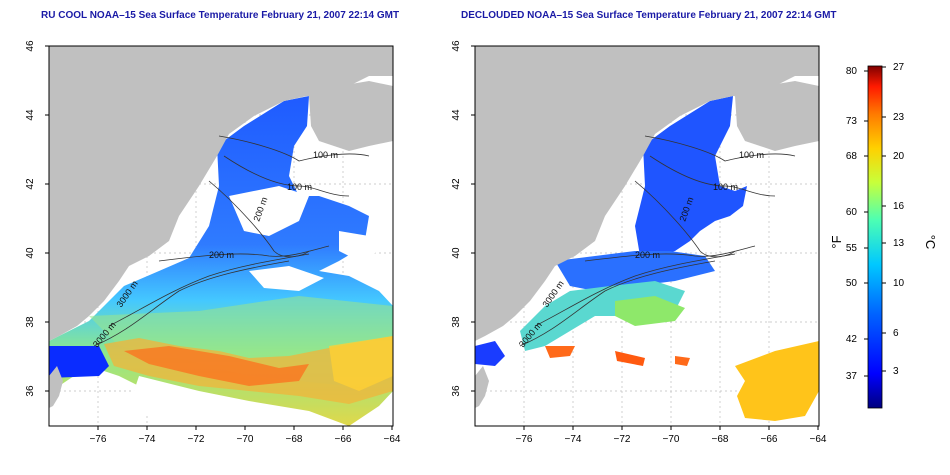 This screenshot has width=950, height=475. What do you see at coordinates (852, 71) in the screenshot?
I see `fahrenheit-tick-label: 80` at bounding box center [852, 71].